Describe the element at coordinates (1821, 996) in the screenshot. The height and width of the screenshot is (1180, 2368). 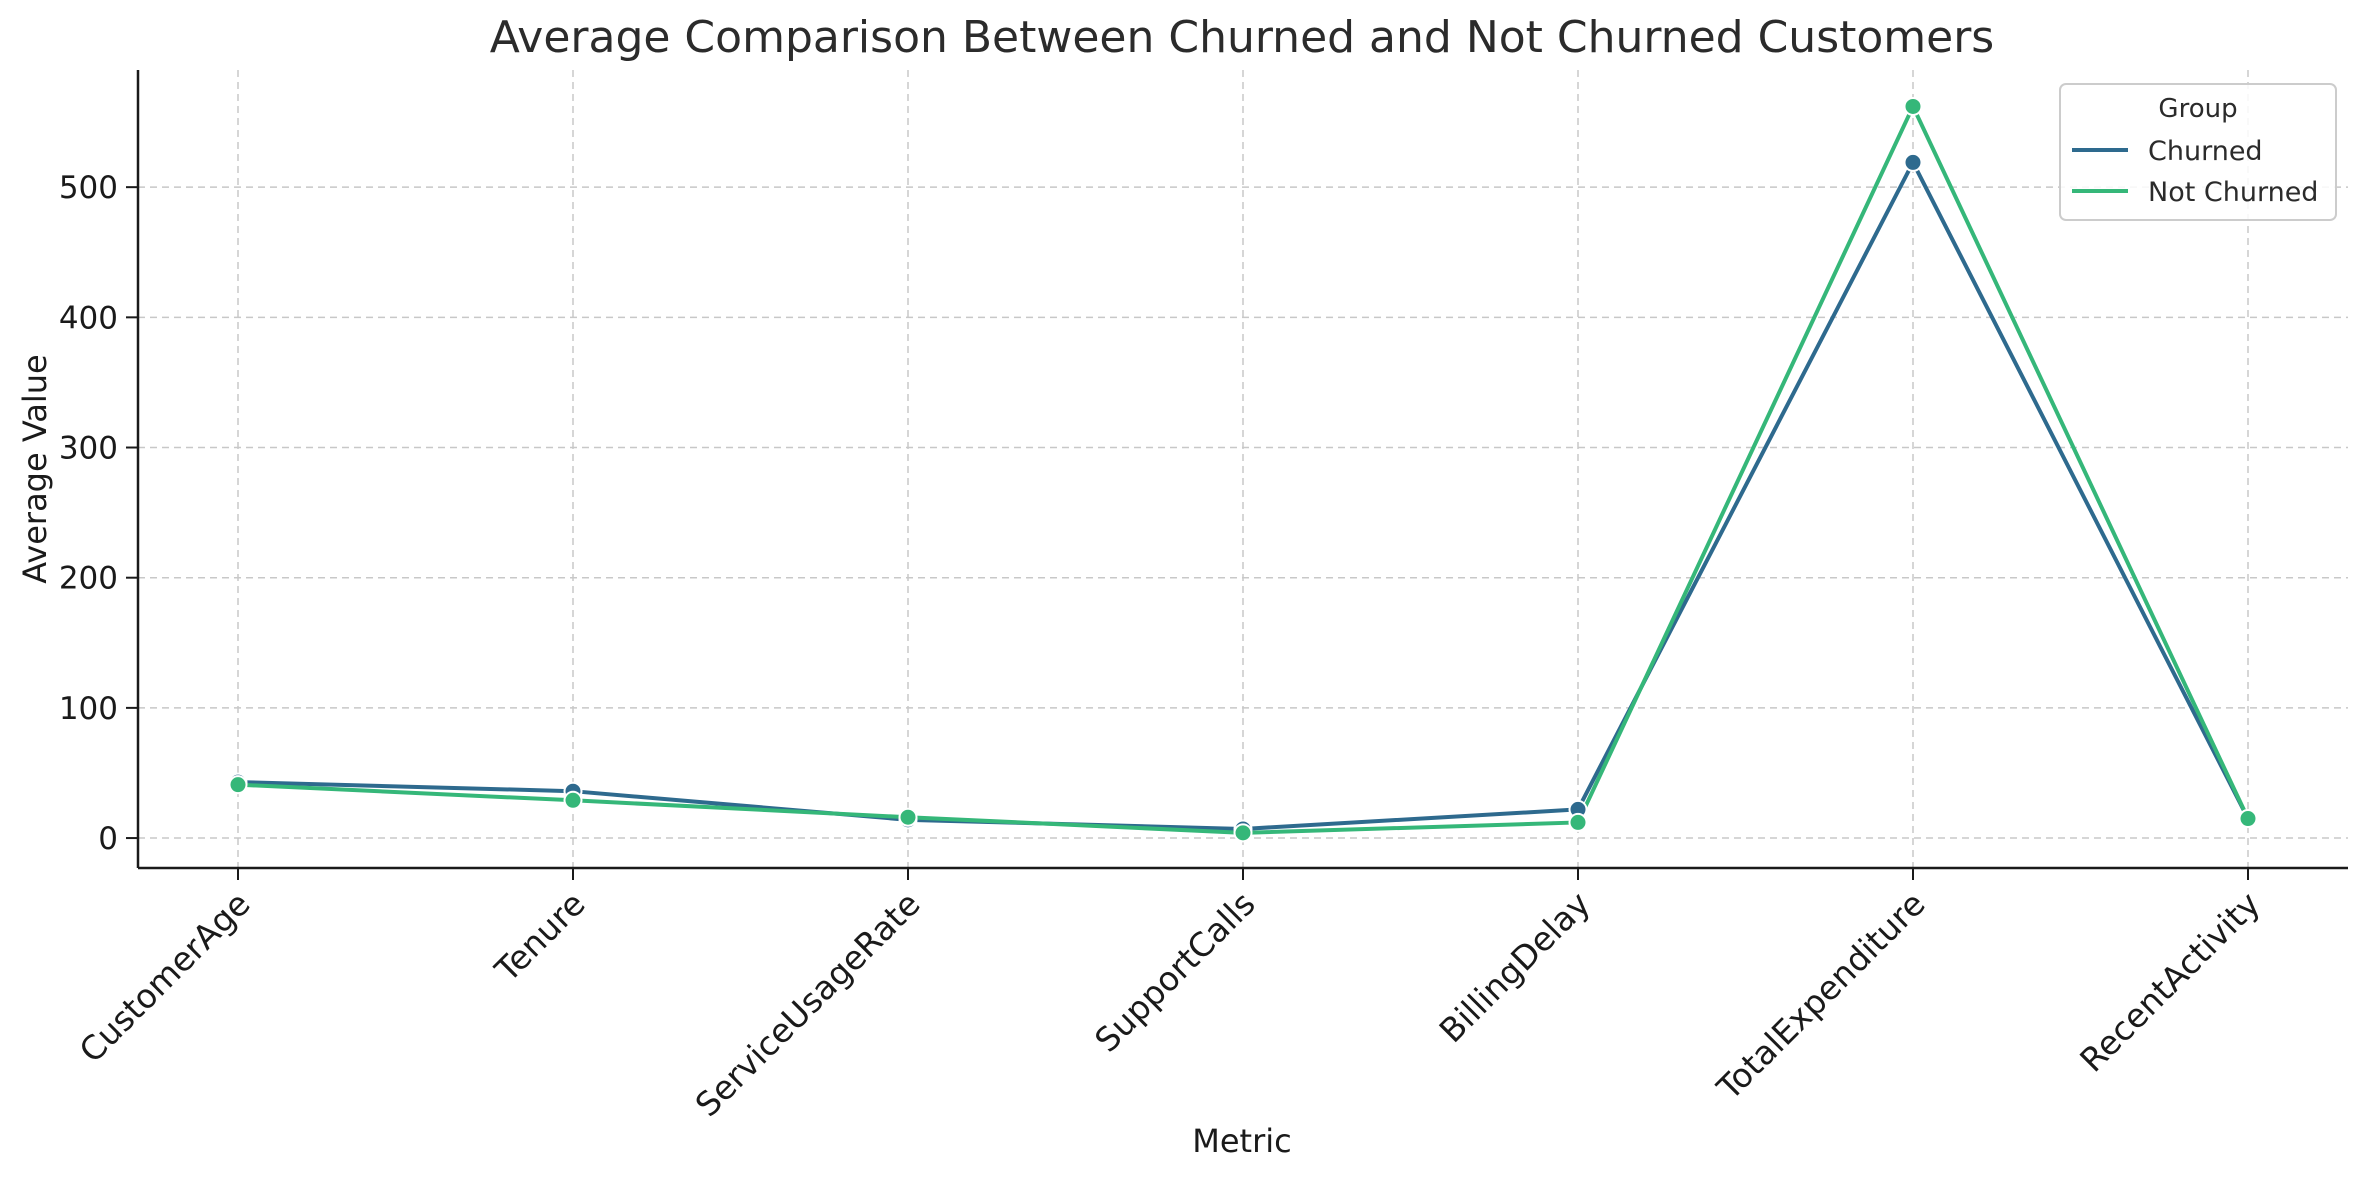
I see `x-tick-label: TotalExpenditure` at that location.